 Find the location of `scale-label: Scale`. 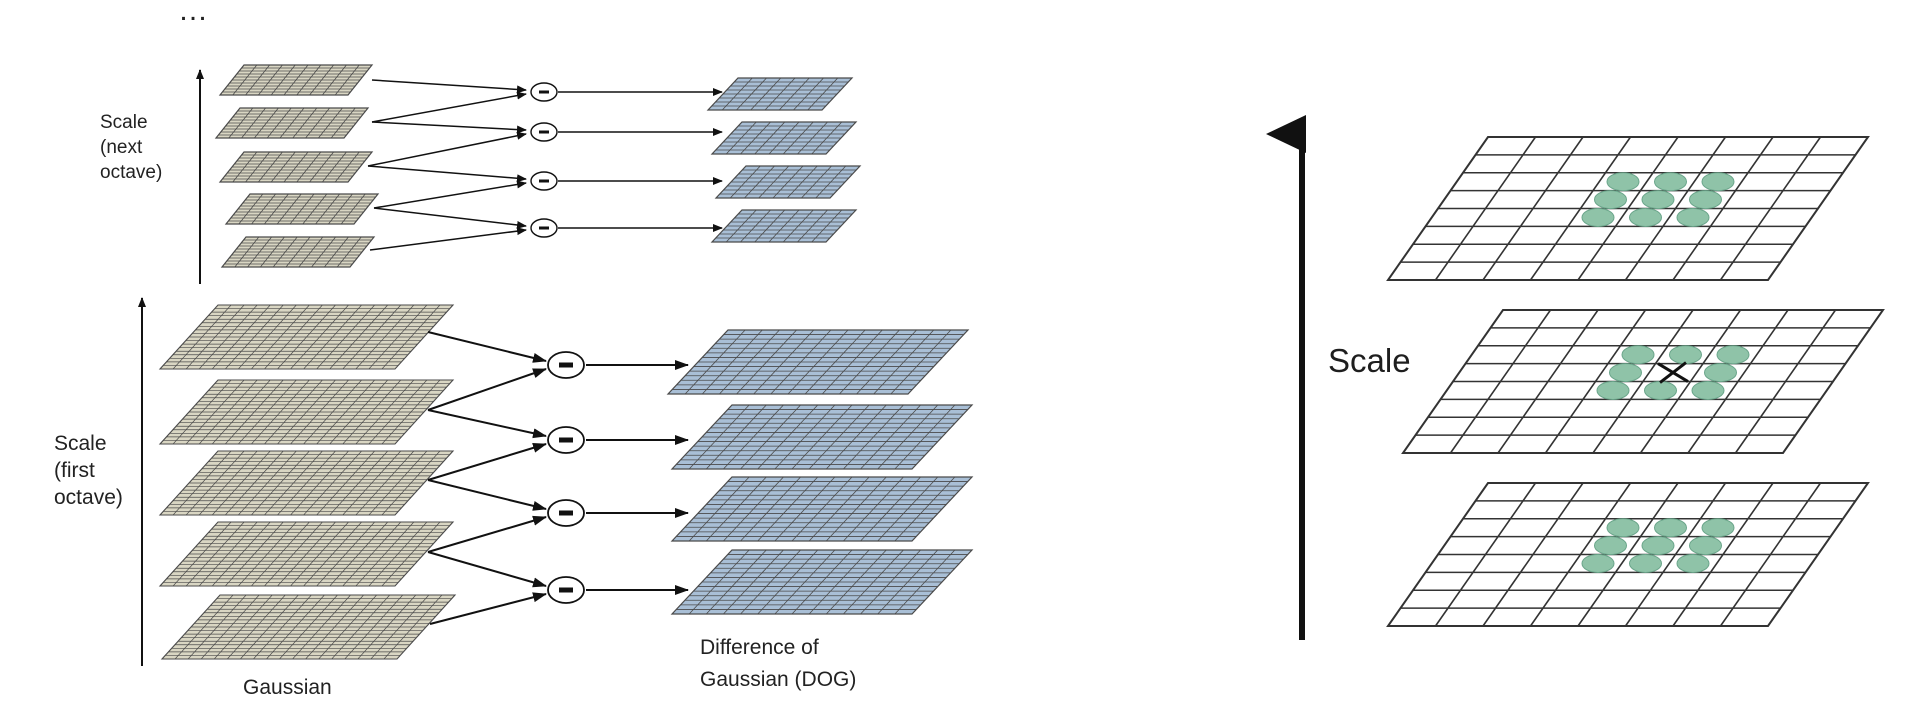

scale-label: Scale is located at coordinates (1369, 360).